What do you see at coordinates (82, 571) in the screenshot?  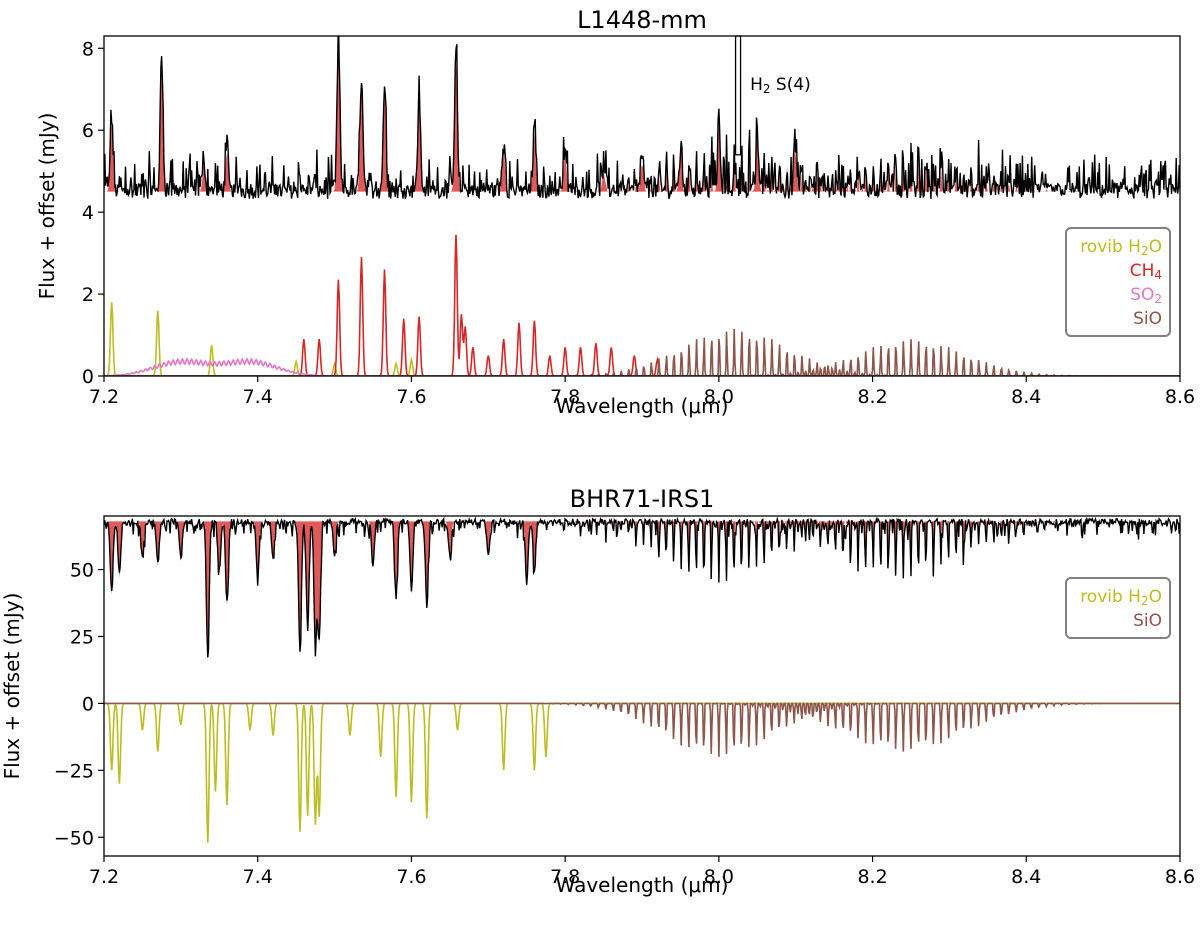 I see `y-tick-label: 50` at bounding box center [82, 571].